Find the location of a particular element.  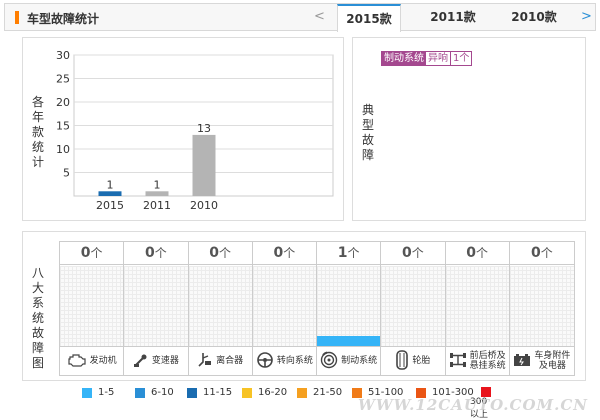

engine-icon is located at coordinates (77, 361).